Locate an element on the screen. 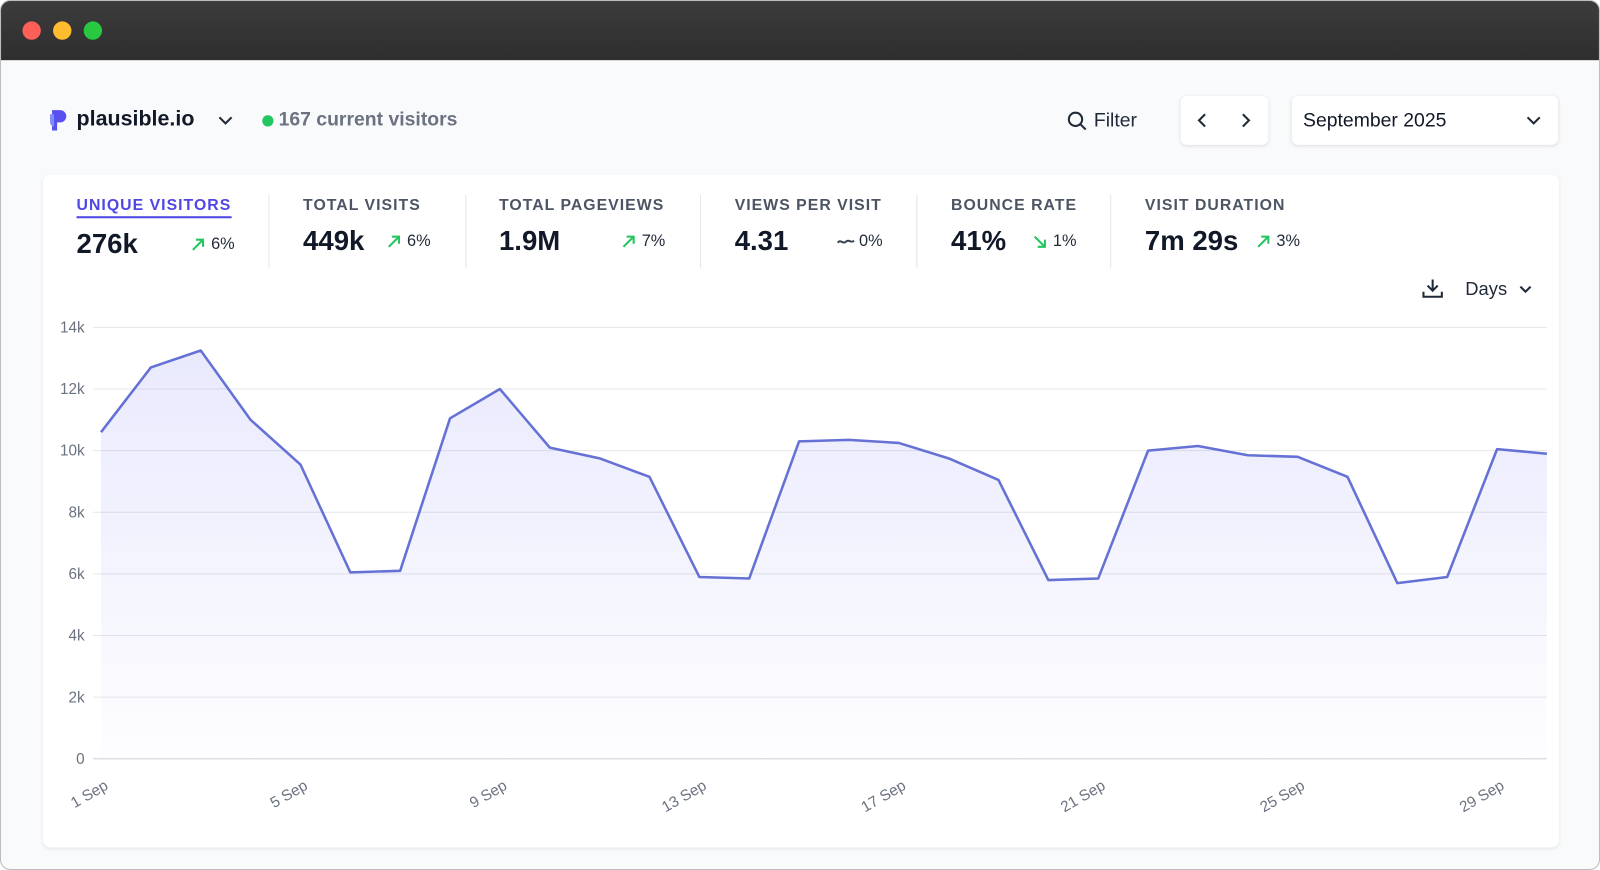 The height and width of the screenshot is (870, 1600). current-visitors: 167 current visitors is located at coordinates (368, 120).